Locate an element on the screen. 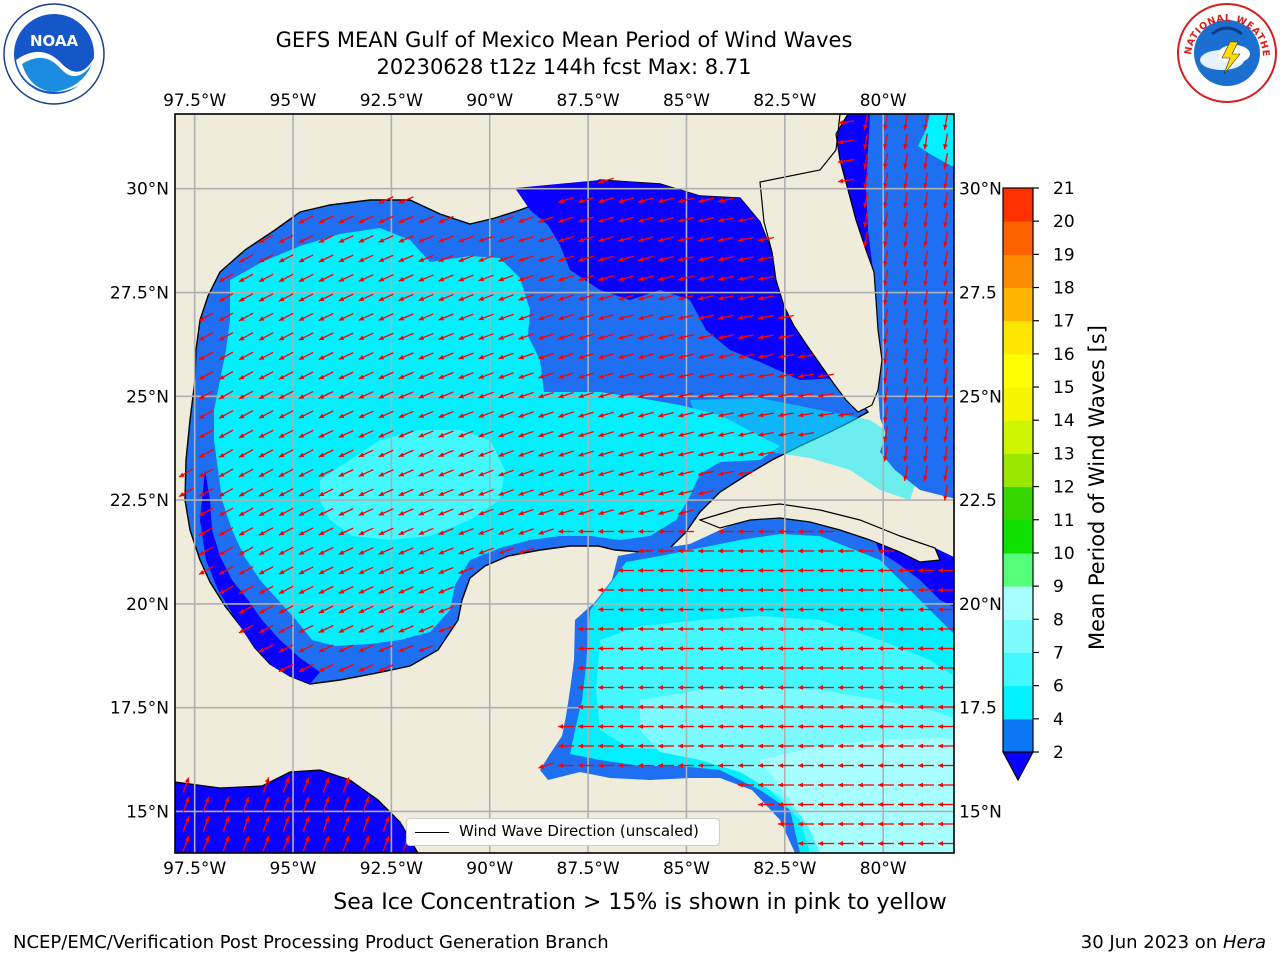 This screenshot has width=1280, height=960. colorbar-tick-label-1: 4 is located at coordinates (1058, 720).